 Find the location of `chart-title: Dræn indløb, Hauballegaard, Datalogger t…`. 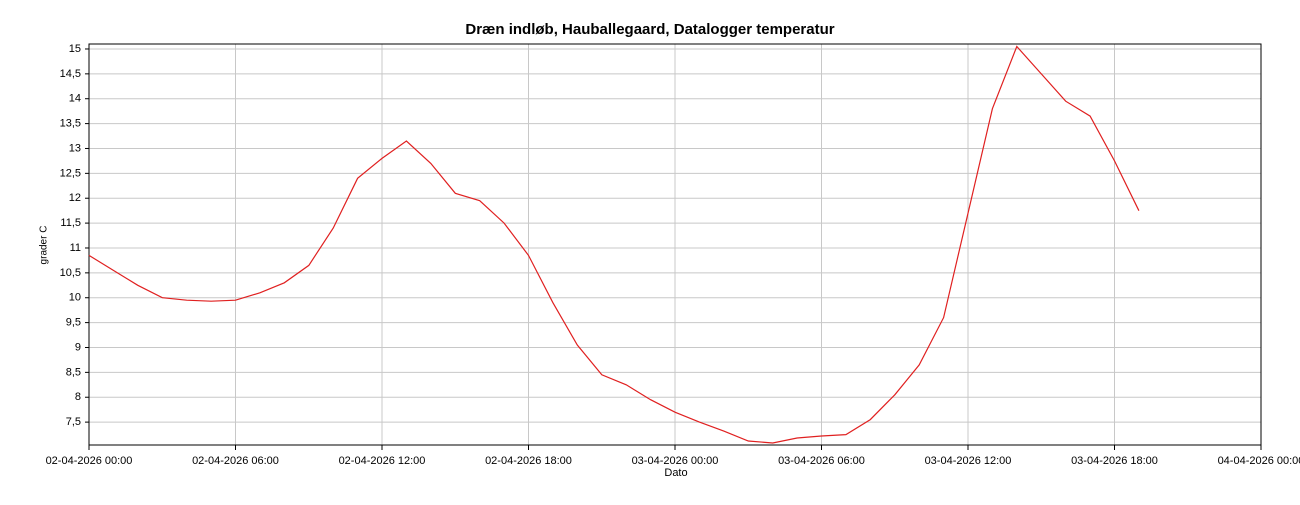

chart-title: Dræn indløb, Hauballegaard, Datalogger t… is located at coordinates (649, 29).